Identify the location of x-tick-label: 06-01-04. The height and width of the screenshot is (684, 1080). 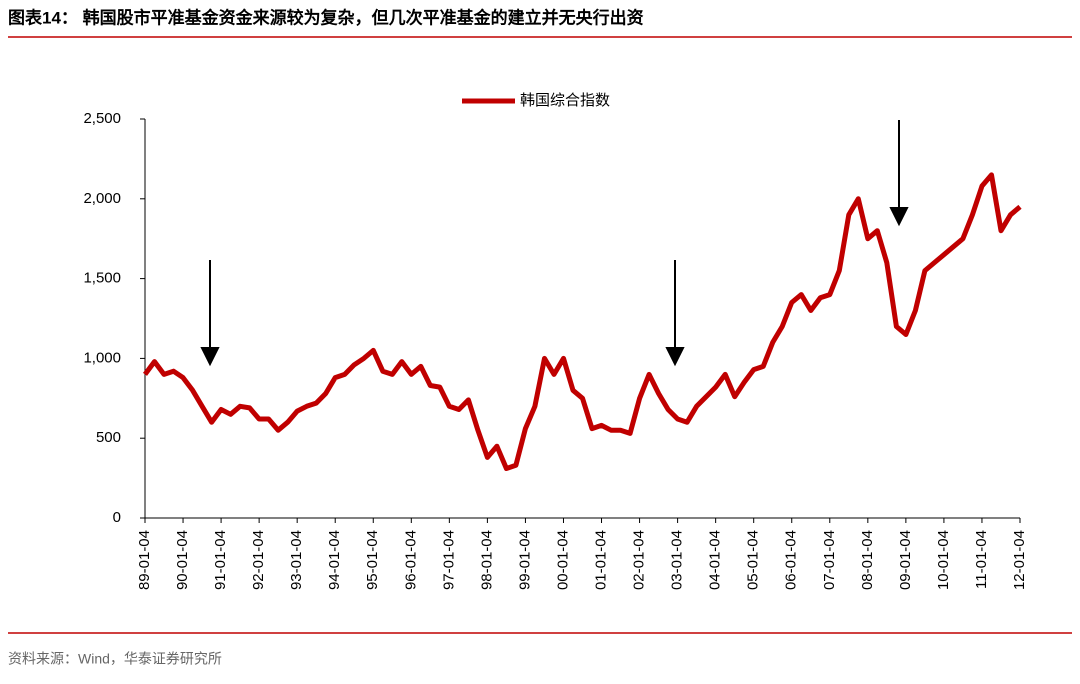
(791, 560).